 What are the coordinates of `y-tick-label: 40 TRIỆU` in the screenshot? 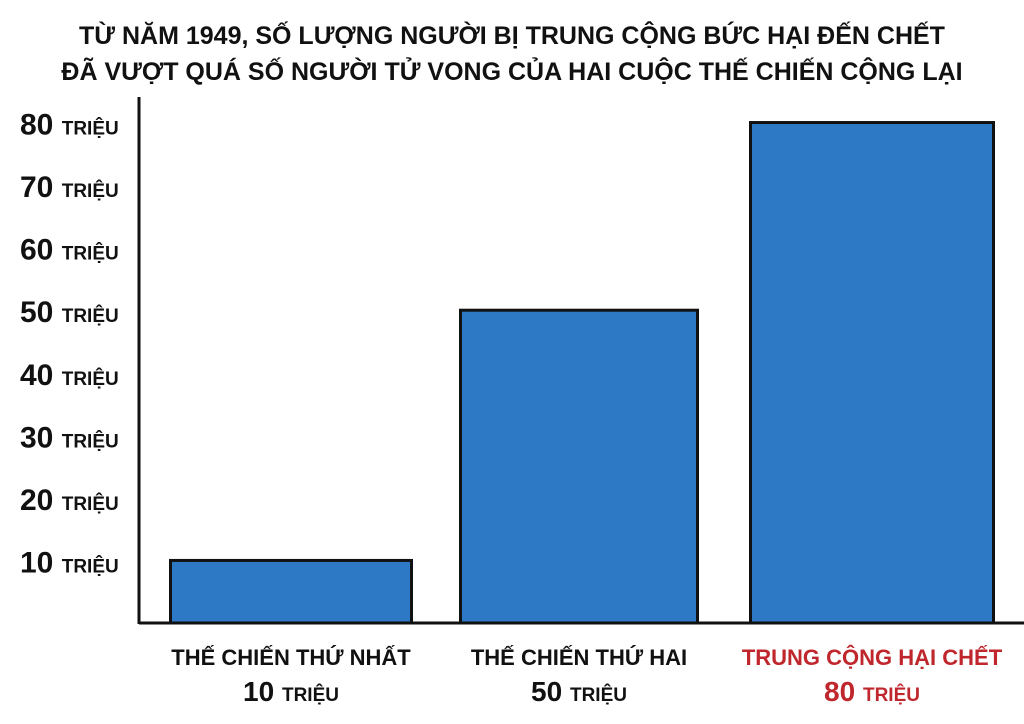 It's located at (69, 375).